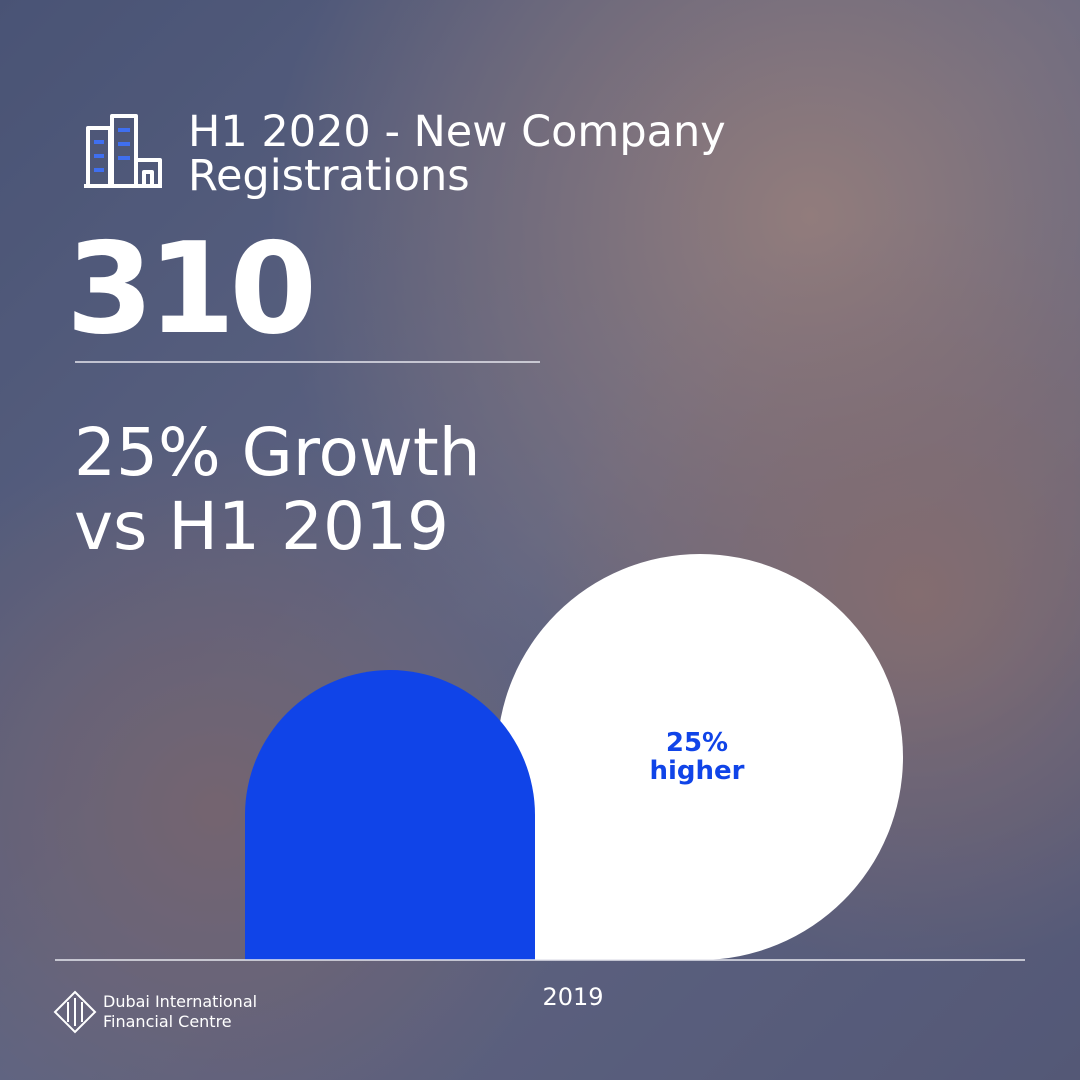 This screenshot has height=1080, width=1080. Describe the element at coordinates (572, 997) in the screenshot. I see `year-label: 2019` at that location.